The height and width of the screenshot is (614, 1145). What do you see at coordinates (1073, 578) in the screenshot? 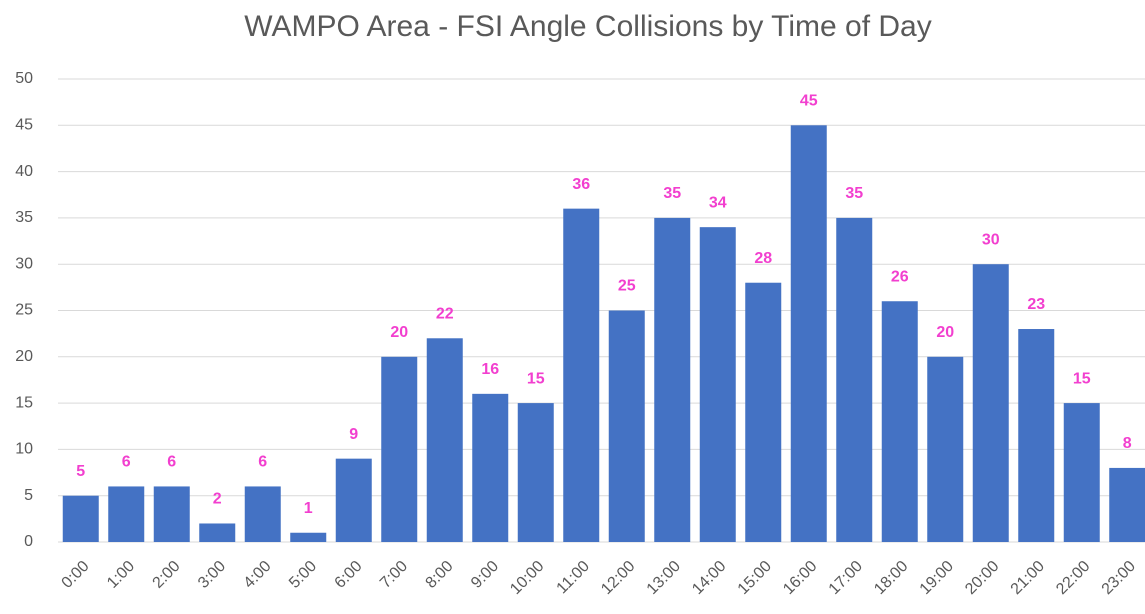
I see `x-tick-label: 22:00` at bounding box center [1073, 578].